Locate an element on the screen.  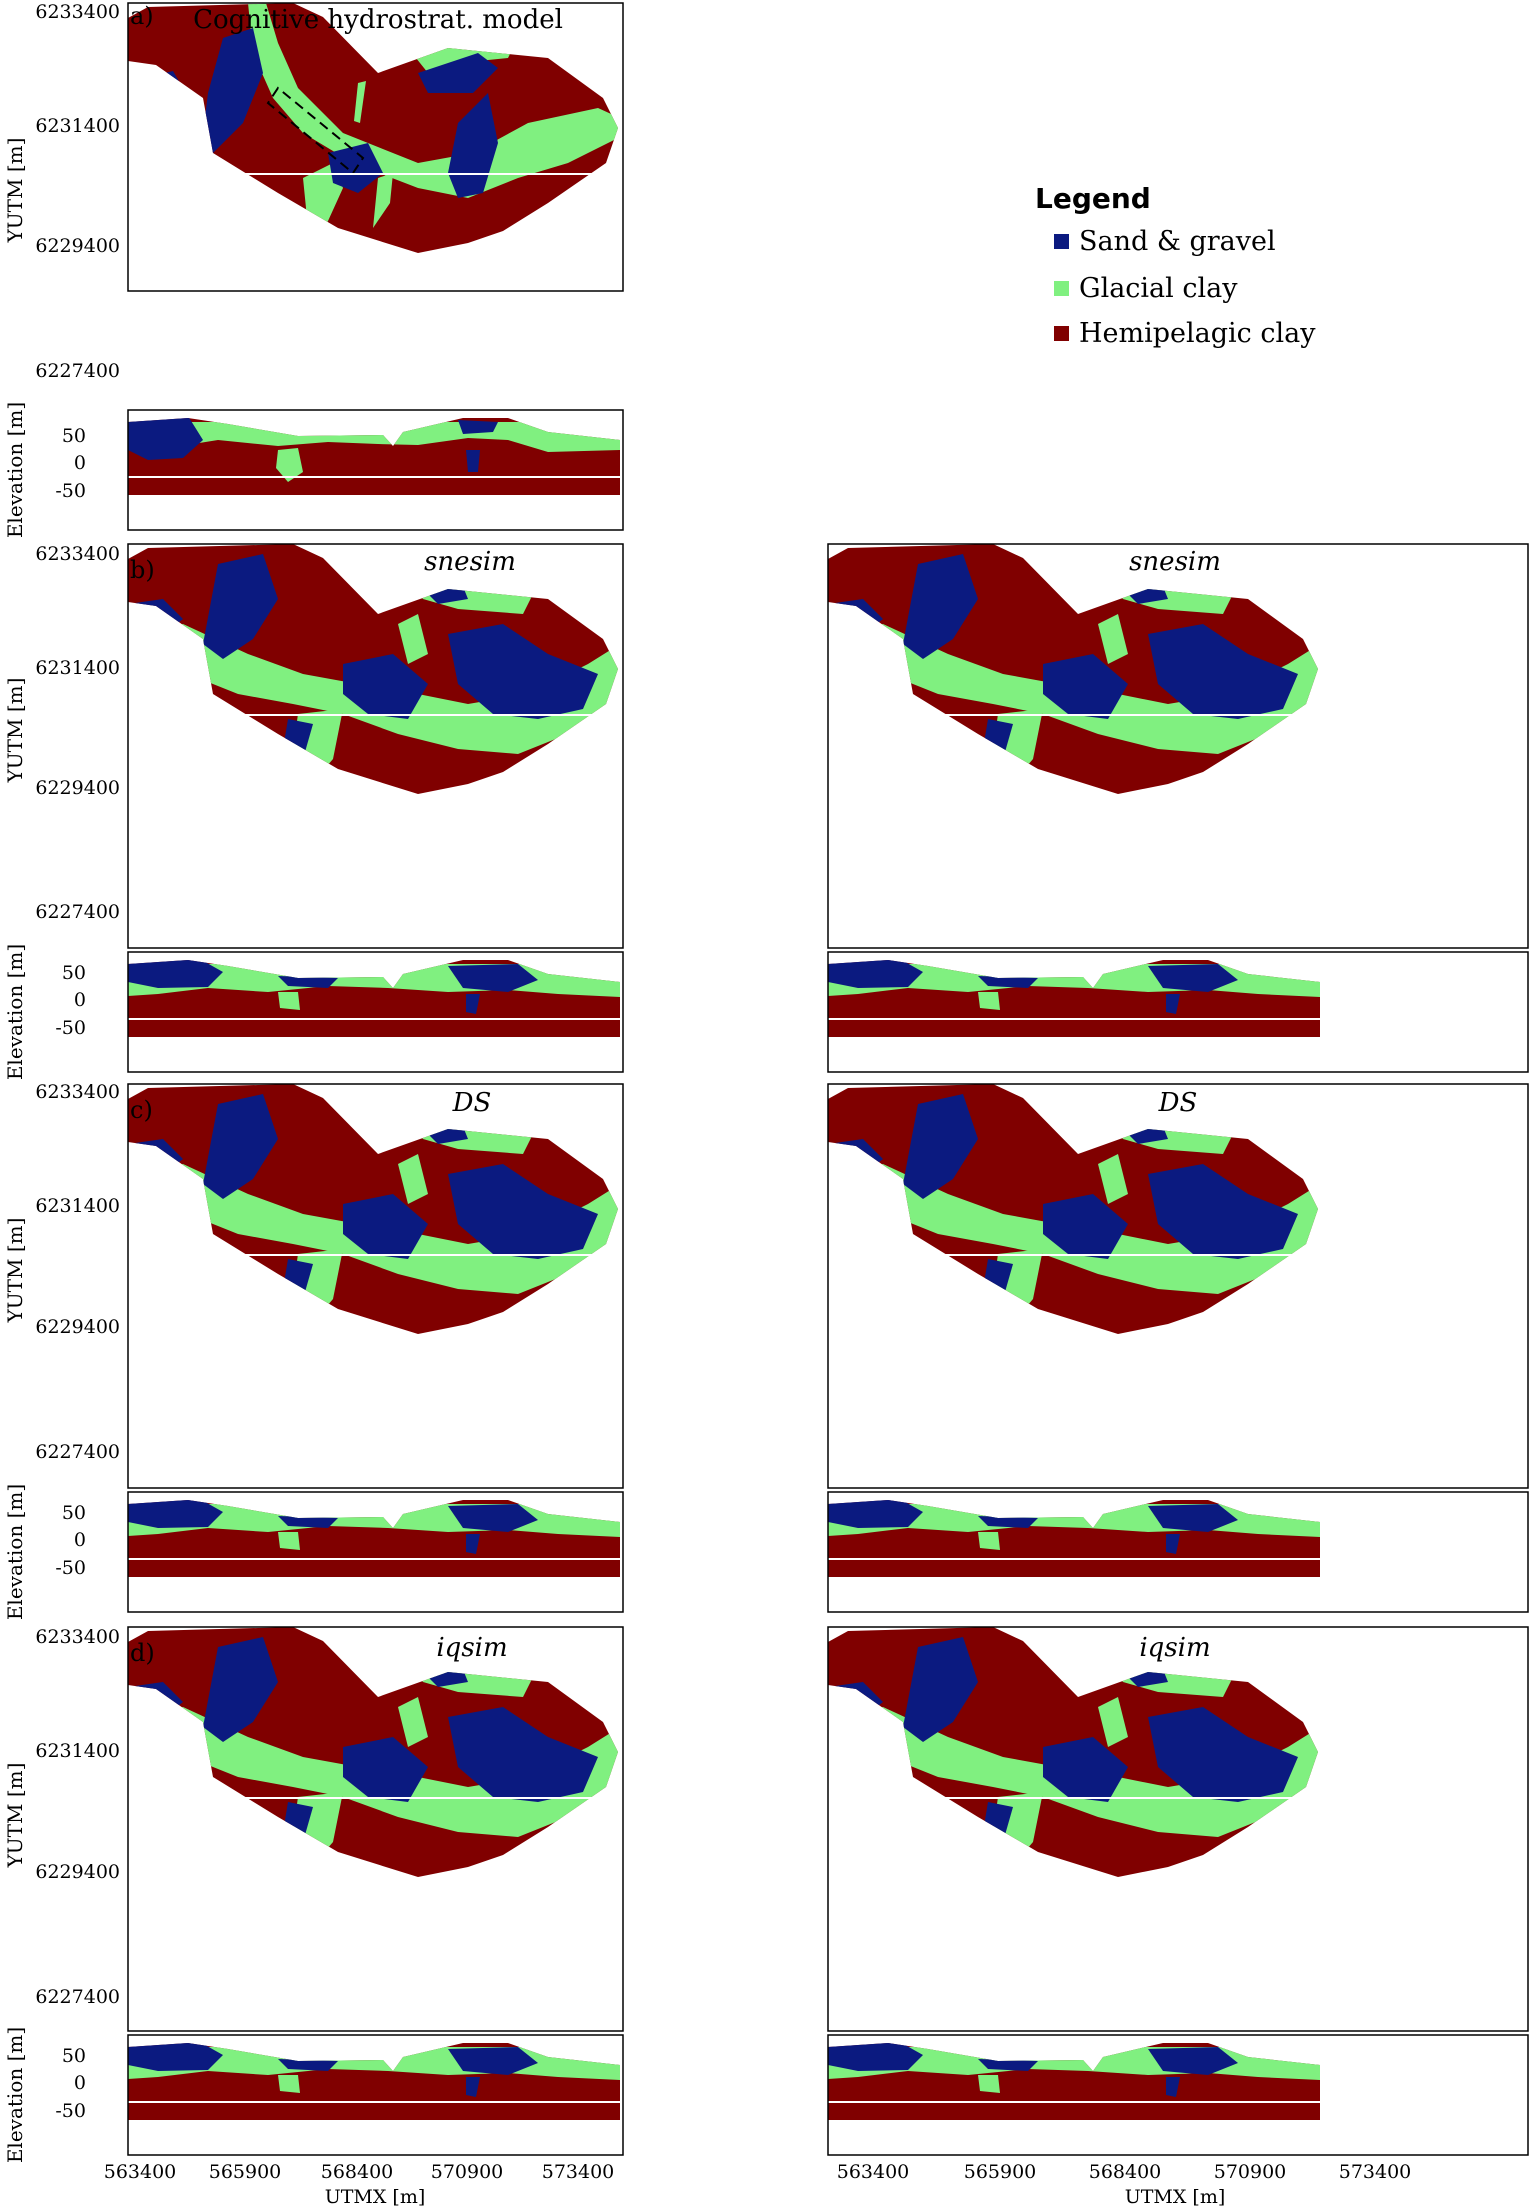
legend-title: Legend is located at coordinates (1093, 198).